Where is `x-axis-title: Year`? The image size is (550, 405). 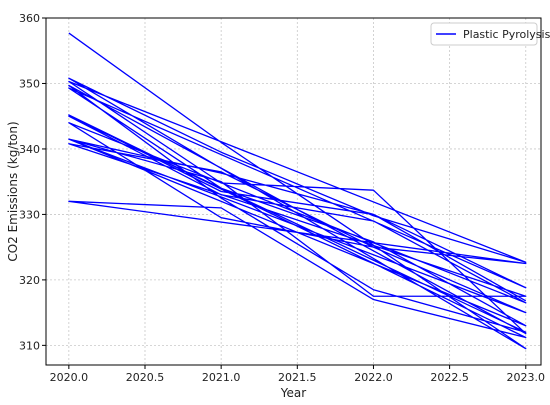 x-axis-title: Year is located at coordinates (293, 393).